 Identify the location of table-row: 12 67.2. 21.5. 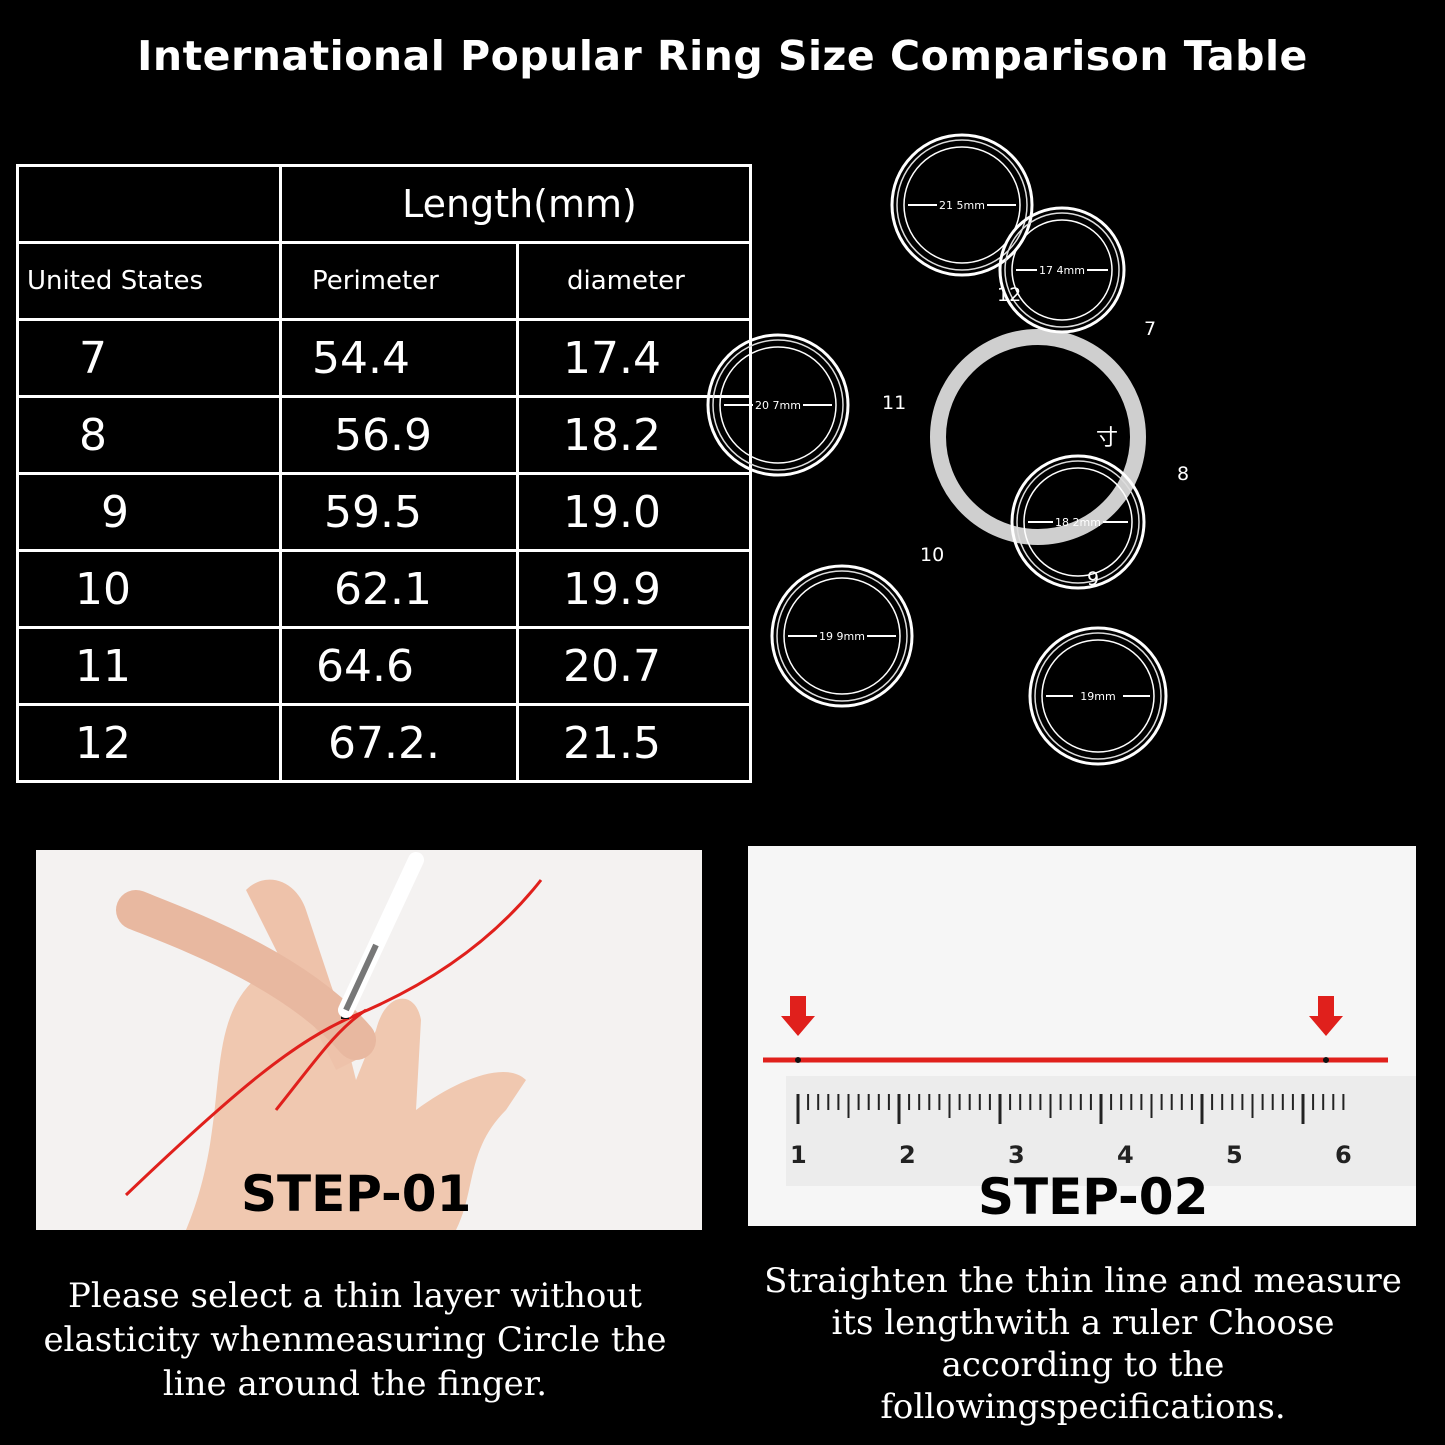
(384, 743).